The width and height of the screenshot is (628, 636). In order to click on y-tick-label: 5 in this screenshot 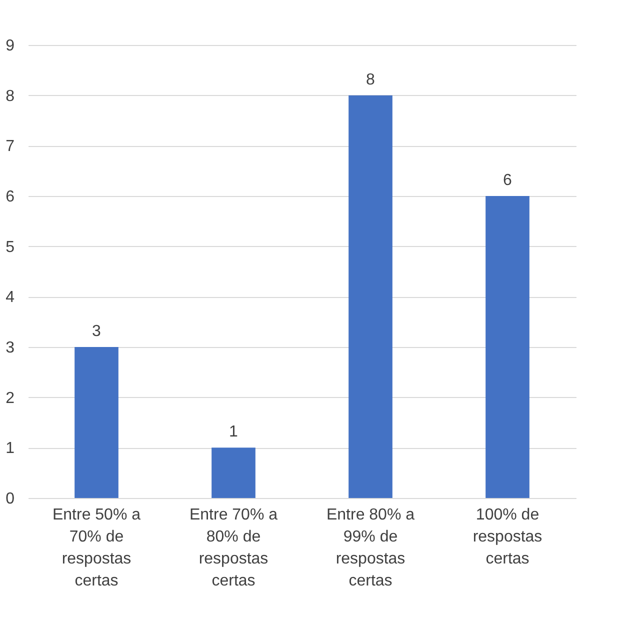, I will do `click(10, 247)`.